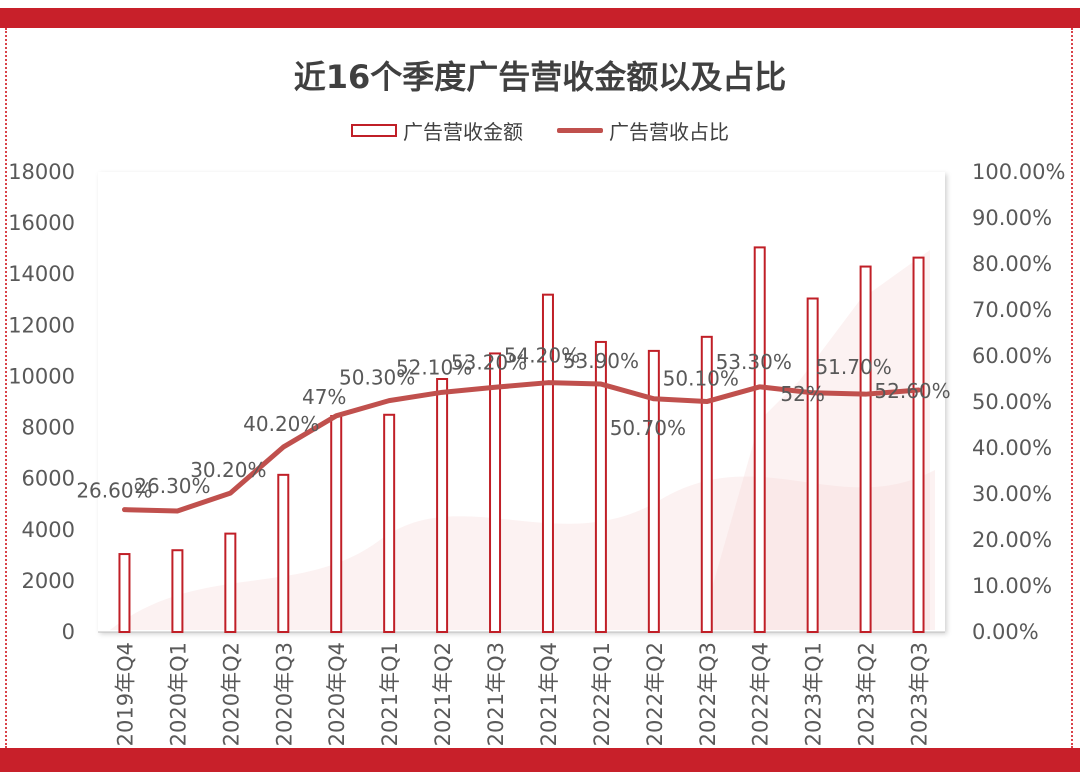 This screenshot has height=780, width=1080. What do you see at coordinates (1012, 586) in the screenshot?
I see `y-right-tick-label: 10.00%` at bounding box center [1012, 586].